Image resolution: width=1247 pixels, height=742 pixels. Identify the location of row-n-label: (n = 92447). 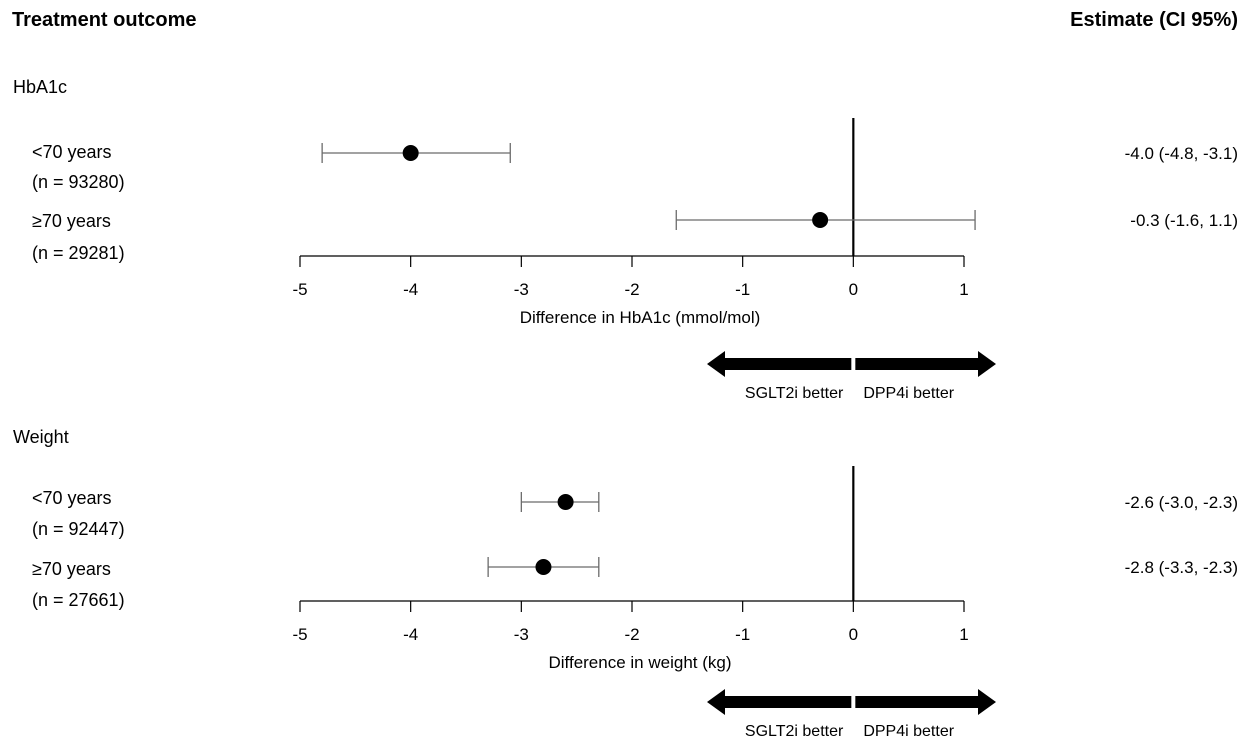
(78, 529).